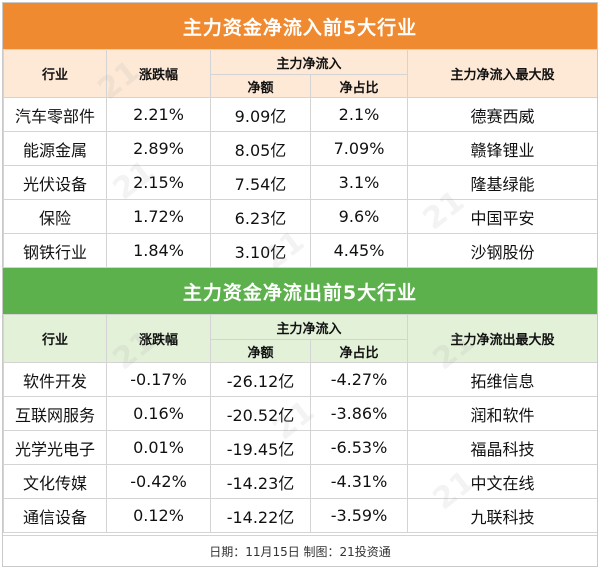 Image resolution: width=600 pixels, height=571 pixels. What do you see at coordinates (260, 515) in the screenshot?
I see `amount-cell: -14.22亿` at bounding box center [260, 515].